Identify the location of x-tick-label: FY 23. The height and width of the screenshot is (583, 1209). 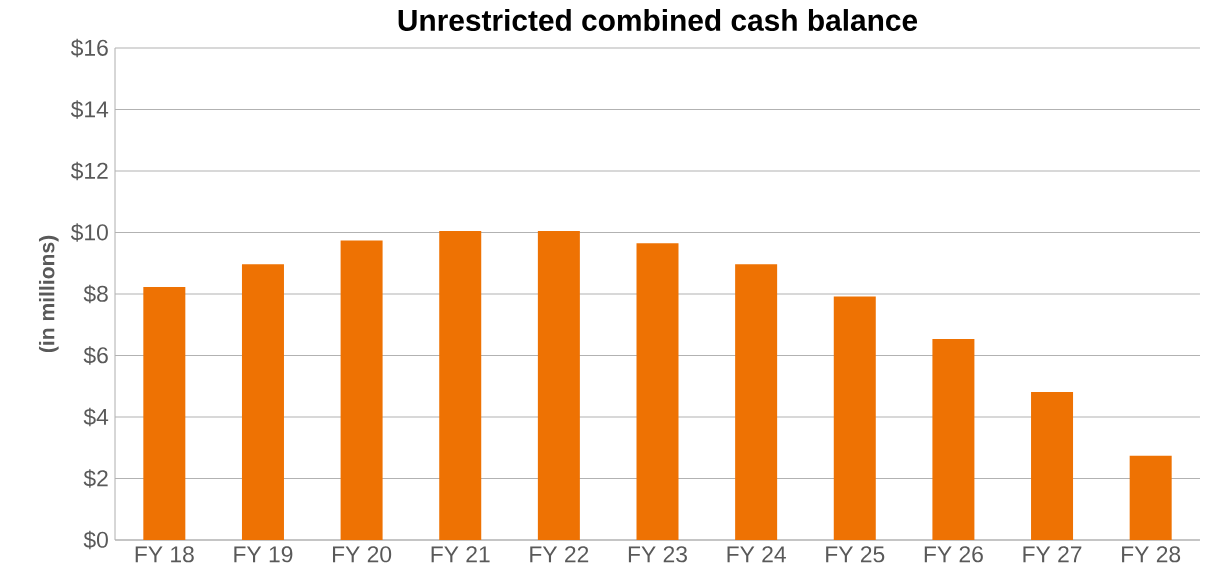
(657, 554).